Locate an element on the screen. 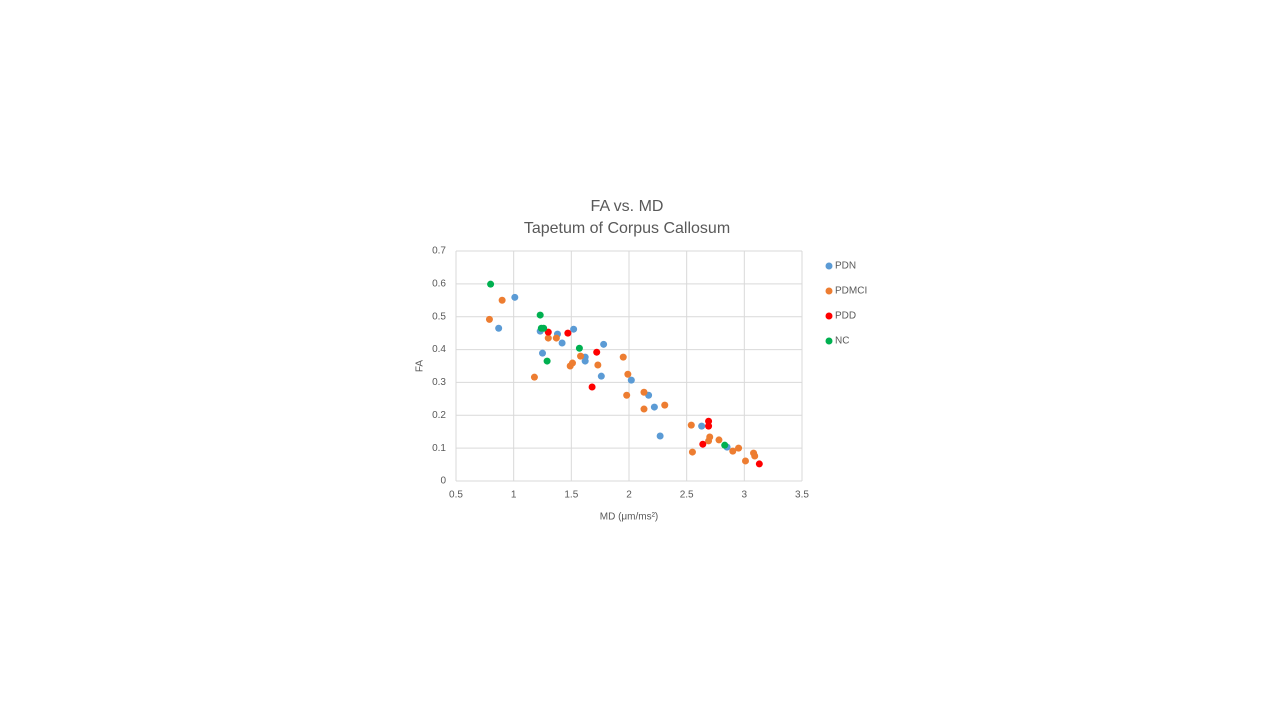  x-tick-label: 2 is located at coordinates (629, 495).